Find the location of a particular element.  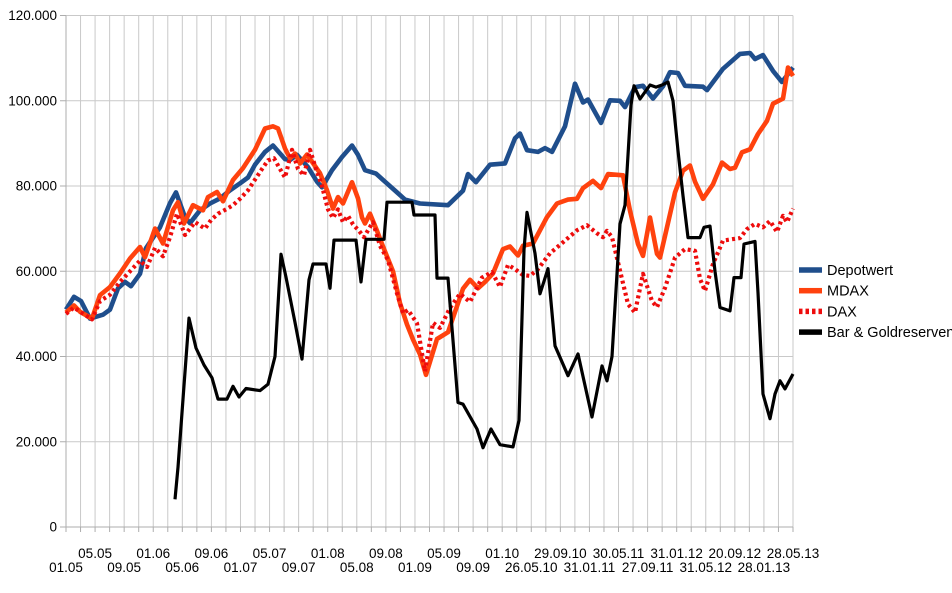

x-axis-label: 05.07 is located at coordinates (270, 553).